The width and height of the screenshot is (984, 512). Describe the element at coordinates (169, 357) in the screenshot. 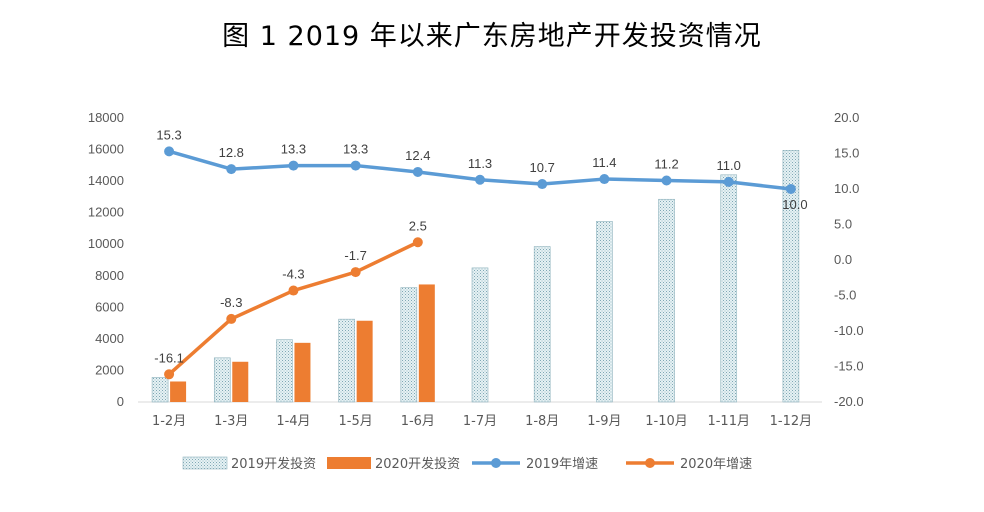

I see `label-2020-growth: -16.1` at that location.